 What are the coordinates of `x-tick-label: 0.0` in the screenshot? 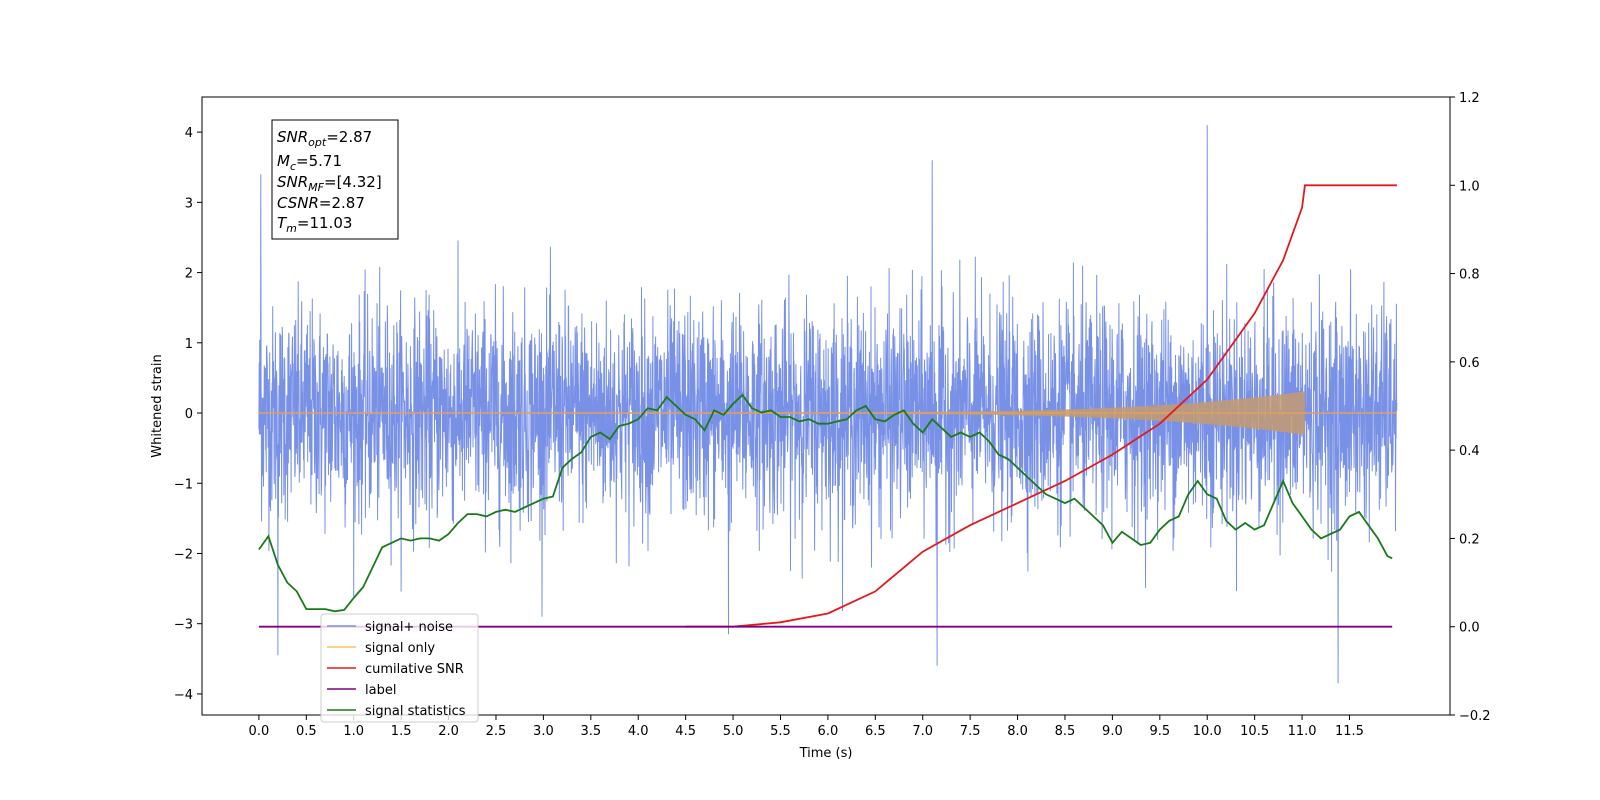 It's located at (259, 731).